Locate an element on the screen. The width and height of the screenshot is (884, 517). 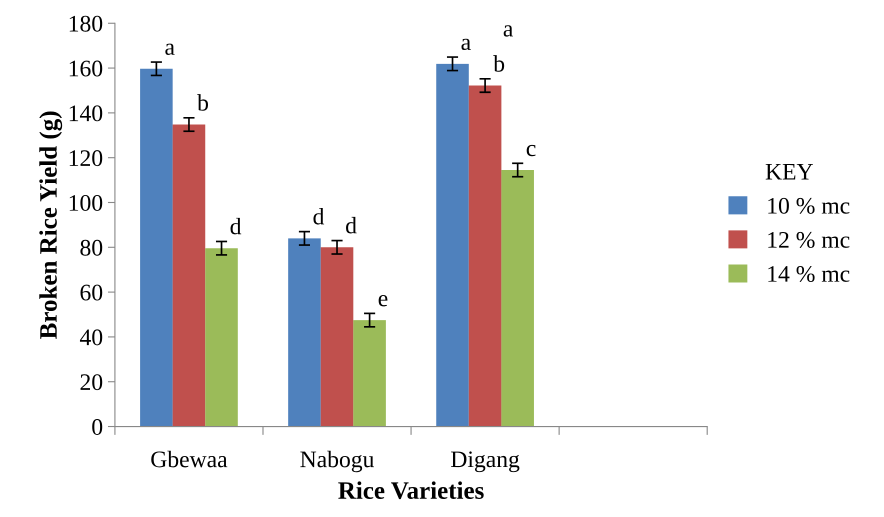
annotation: a is located at coordinates (509, 31).